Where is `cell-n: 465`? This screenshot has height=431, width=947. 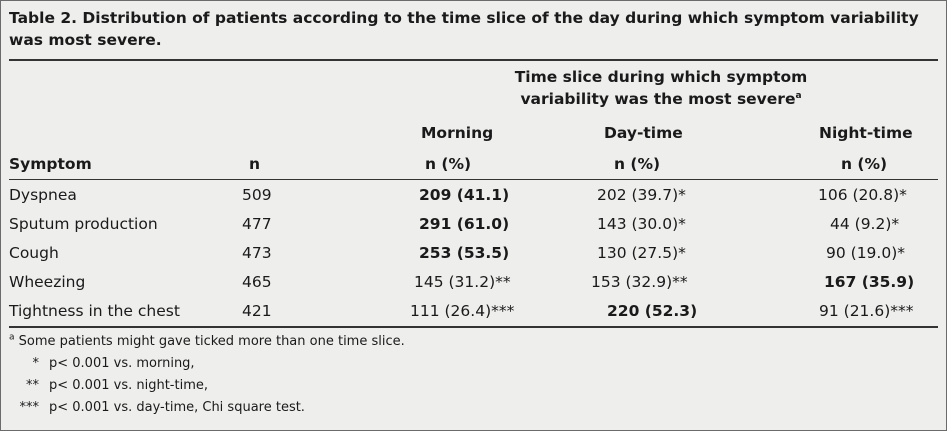 cell-n: 465 is located at coordinates (257, 282).